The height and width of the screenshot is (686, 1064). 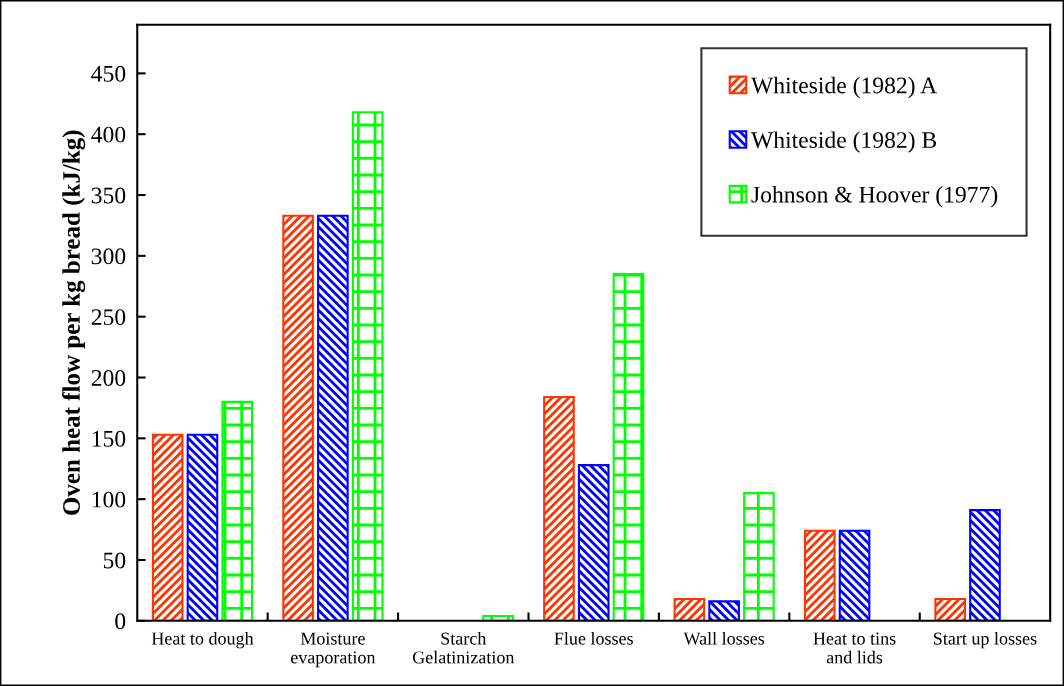 What do you see at coordinates (109, 438) in the screenshot?
I see `y-tick-label: 150` at bounding box center [109, 438].